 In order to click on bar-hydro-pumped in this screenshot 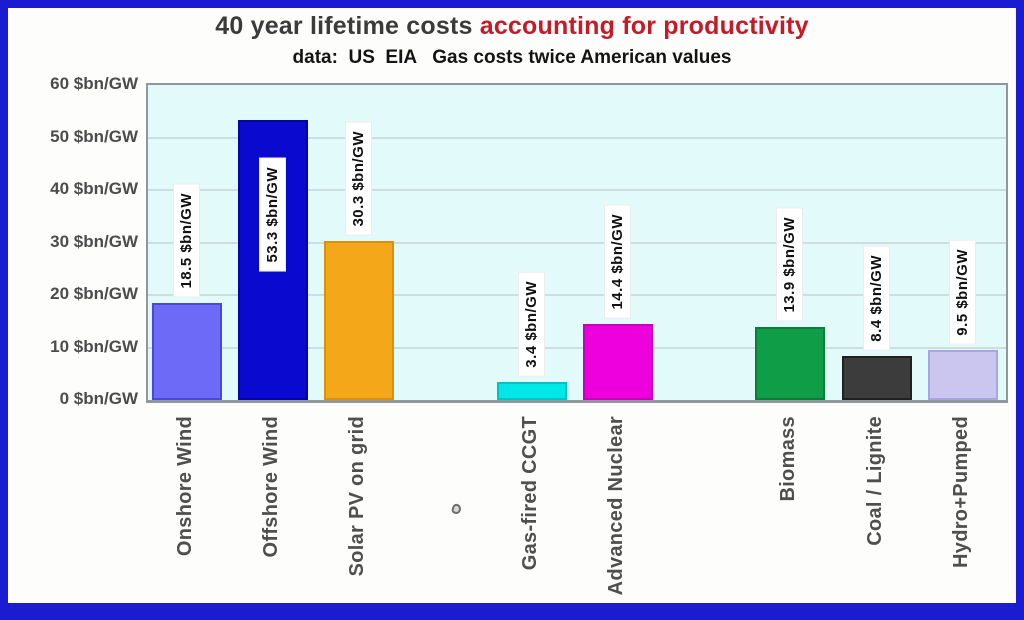, I will do `click(962, 375)`.